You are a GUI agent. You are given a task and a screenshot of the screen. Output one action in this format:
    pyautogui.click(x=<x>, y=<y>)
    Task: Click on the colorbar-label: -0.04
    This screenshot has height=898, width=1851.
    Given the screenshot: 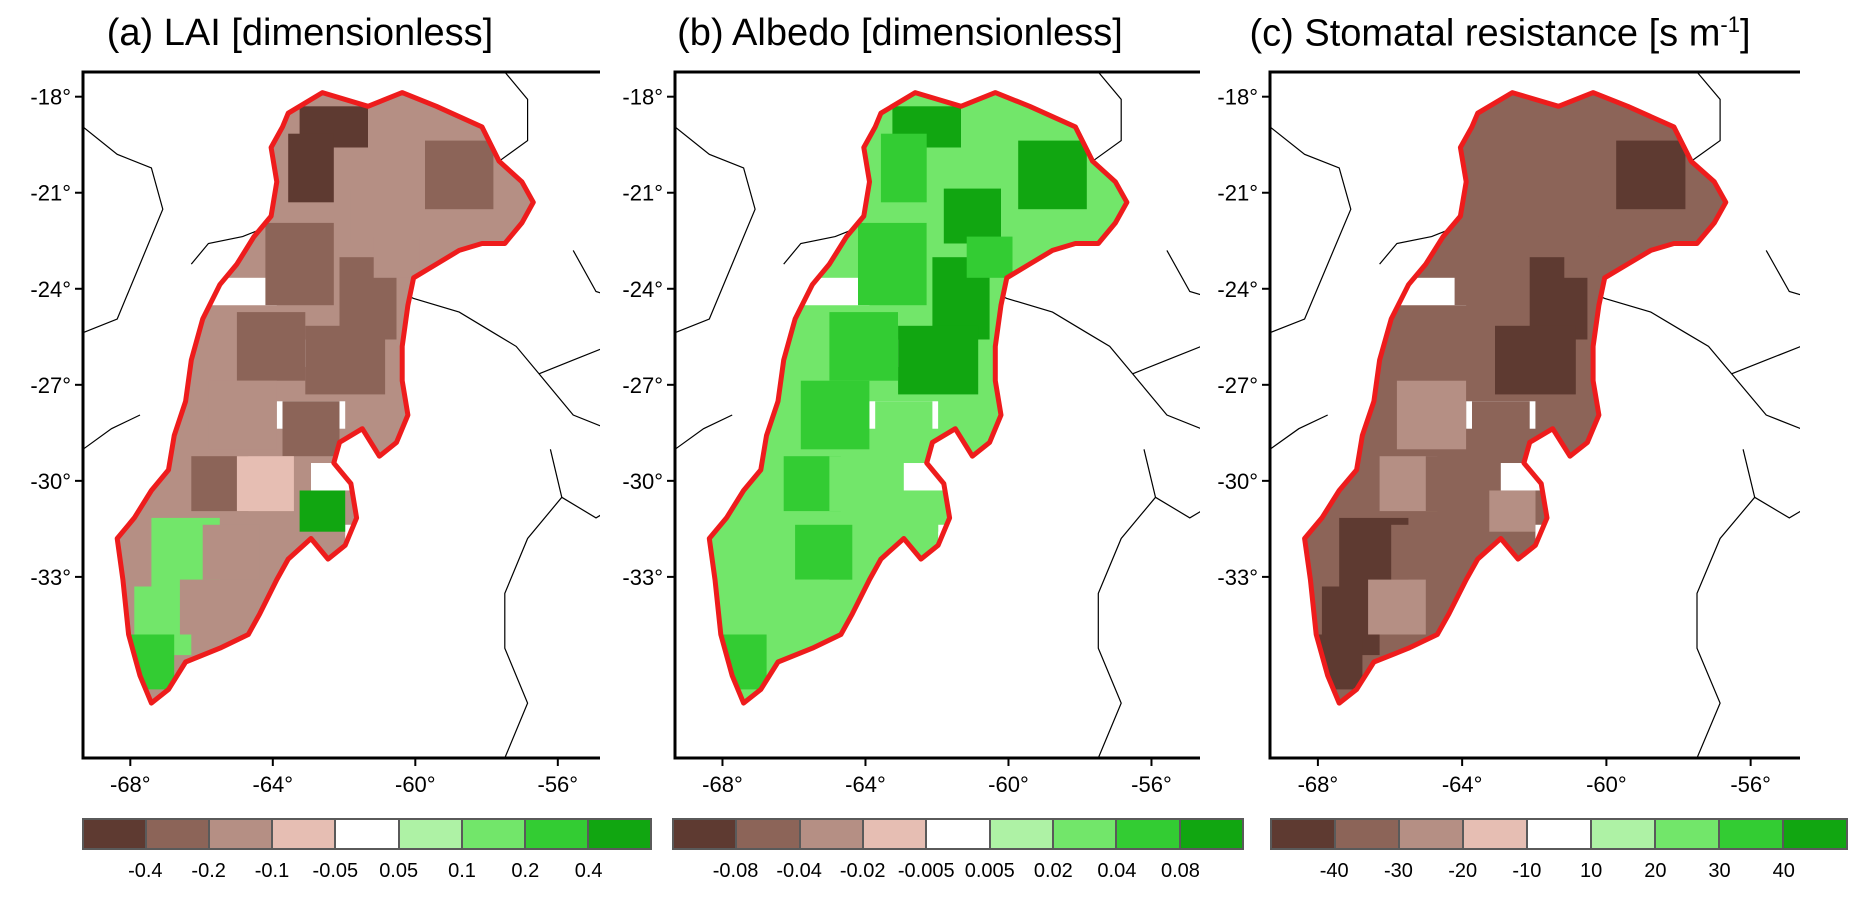 What is the action you would take?
    pyautogui.click(x=799, y=871)
    